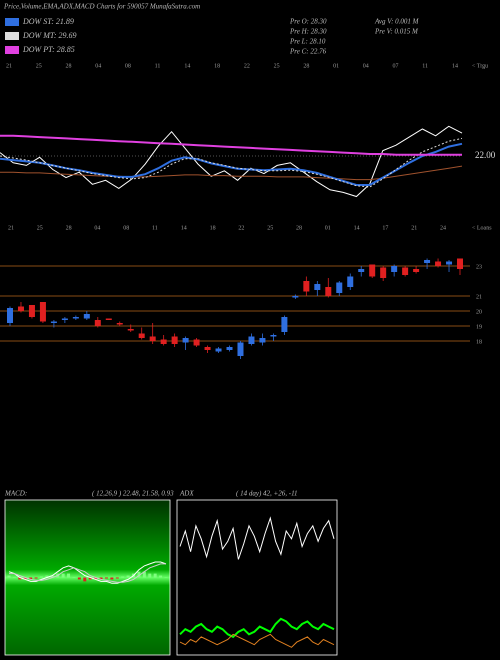 This screenshot has height=660, width=500. Describe the element at coordinates (308, 22) in the screenshot. I see `info-text: Pre O: 28.30` at that location.